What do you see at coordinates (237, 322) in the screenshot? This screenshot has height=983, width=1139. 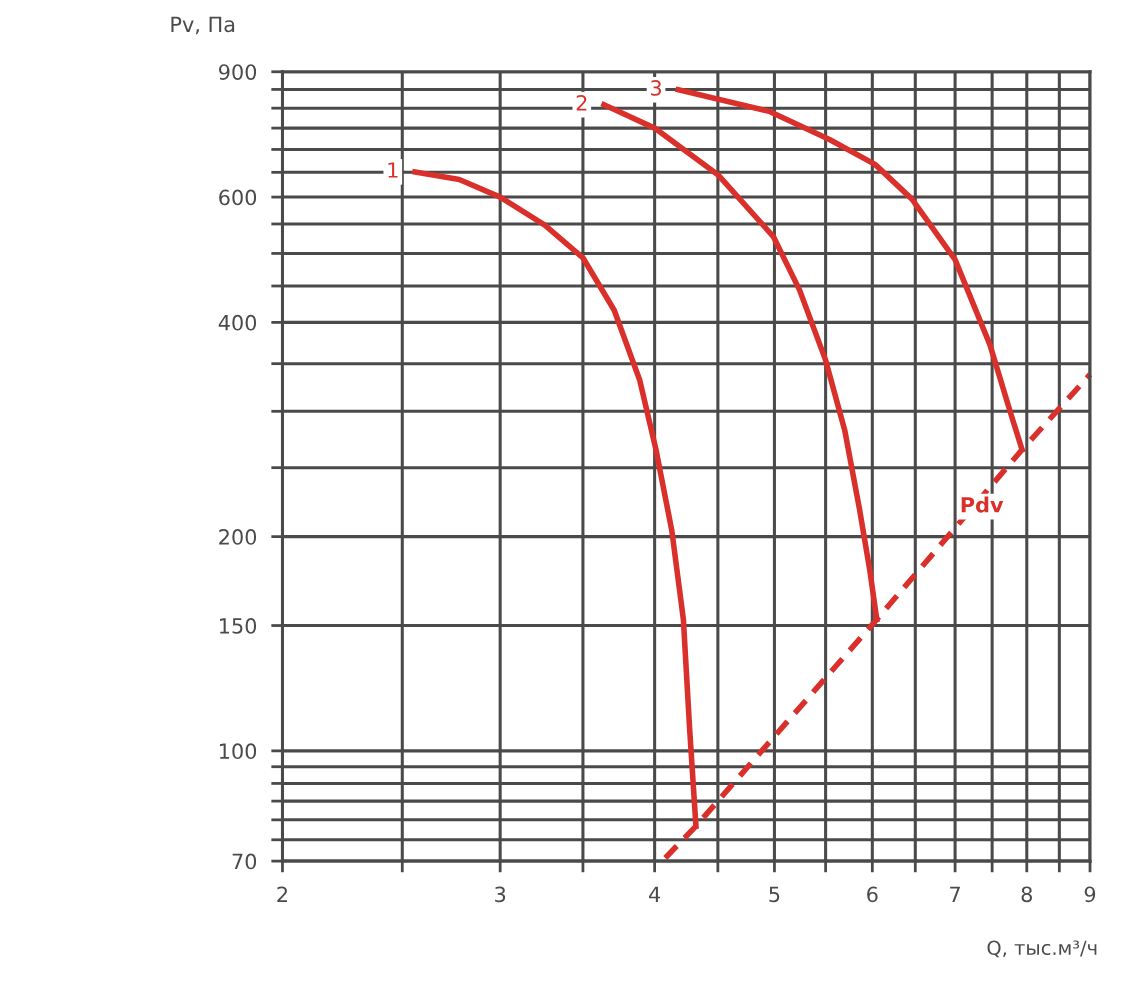 I see `y-tick-label: 400` at bounding box center [237, 322].